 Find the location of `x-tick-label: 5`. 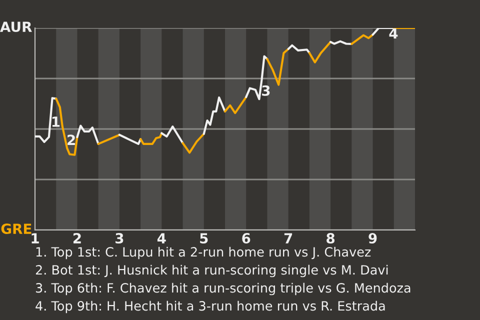

x-tick-label: 5 is located at coordinates (204, 238).